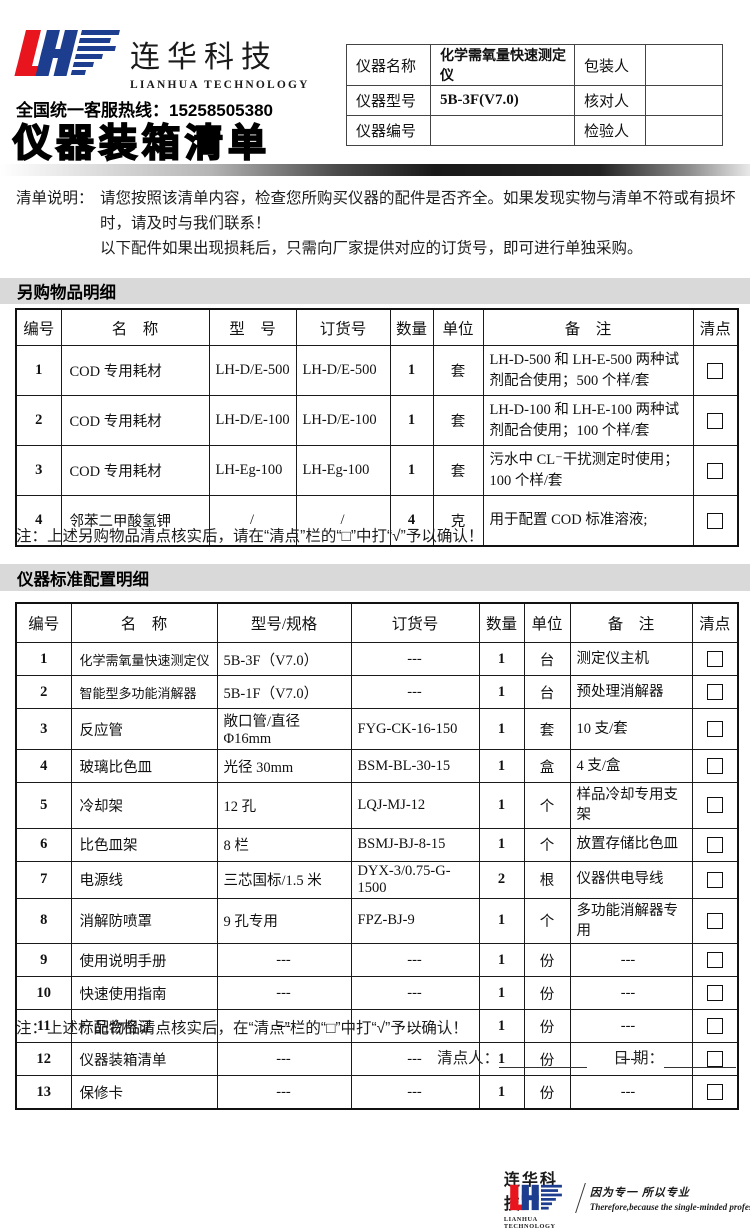 This screenshot has height=1230, width=750. What do you see at coordinates (284, 692) in the screenshot?
I see `item-model: 5B-1F（V7.0）` at bounding box center [284, 692].